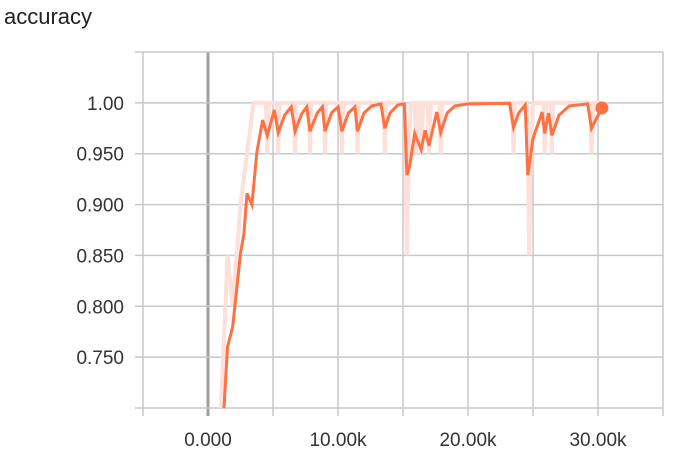  Describe the element at coordinates (100, 256) in the screenshot. I see `y-tick-label: 0.850` at that location.